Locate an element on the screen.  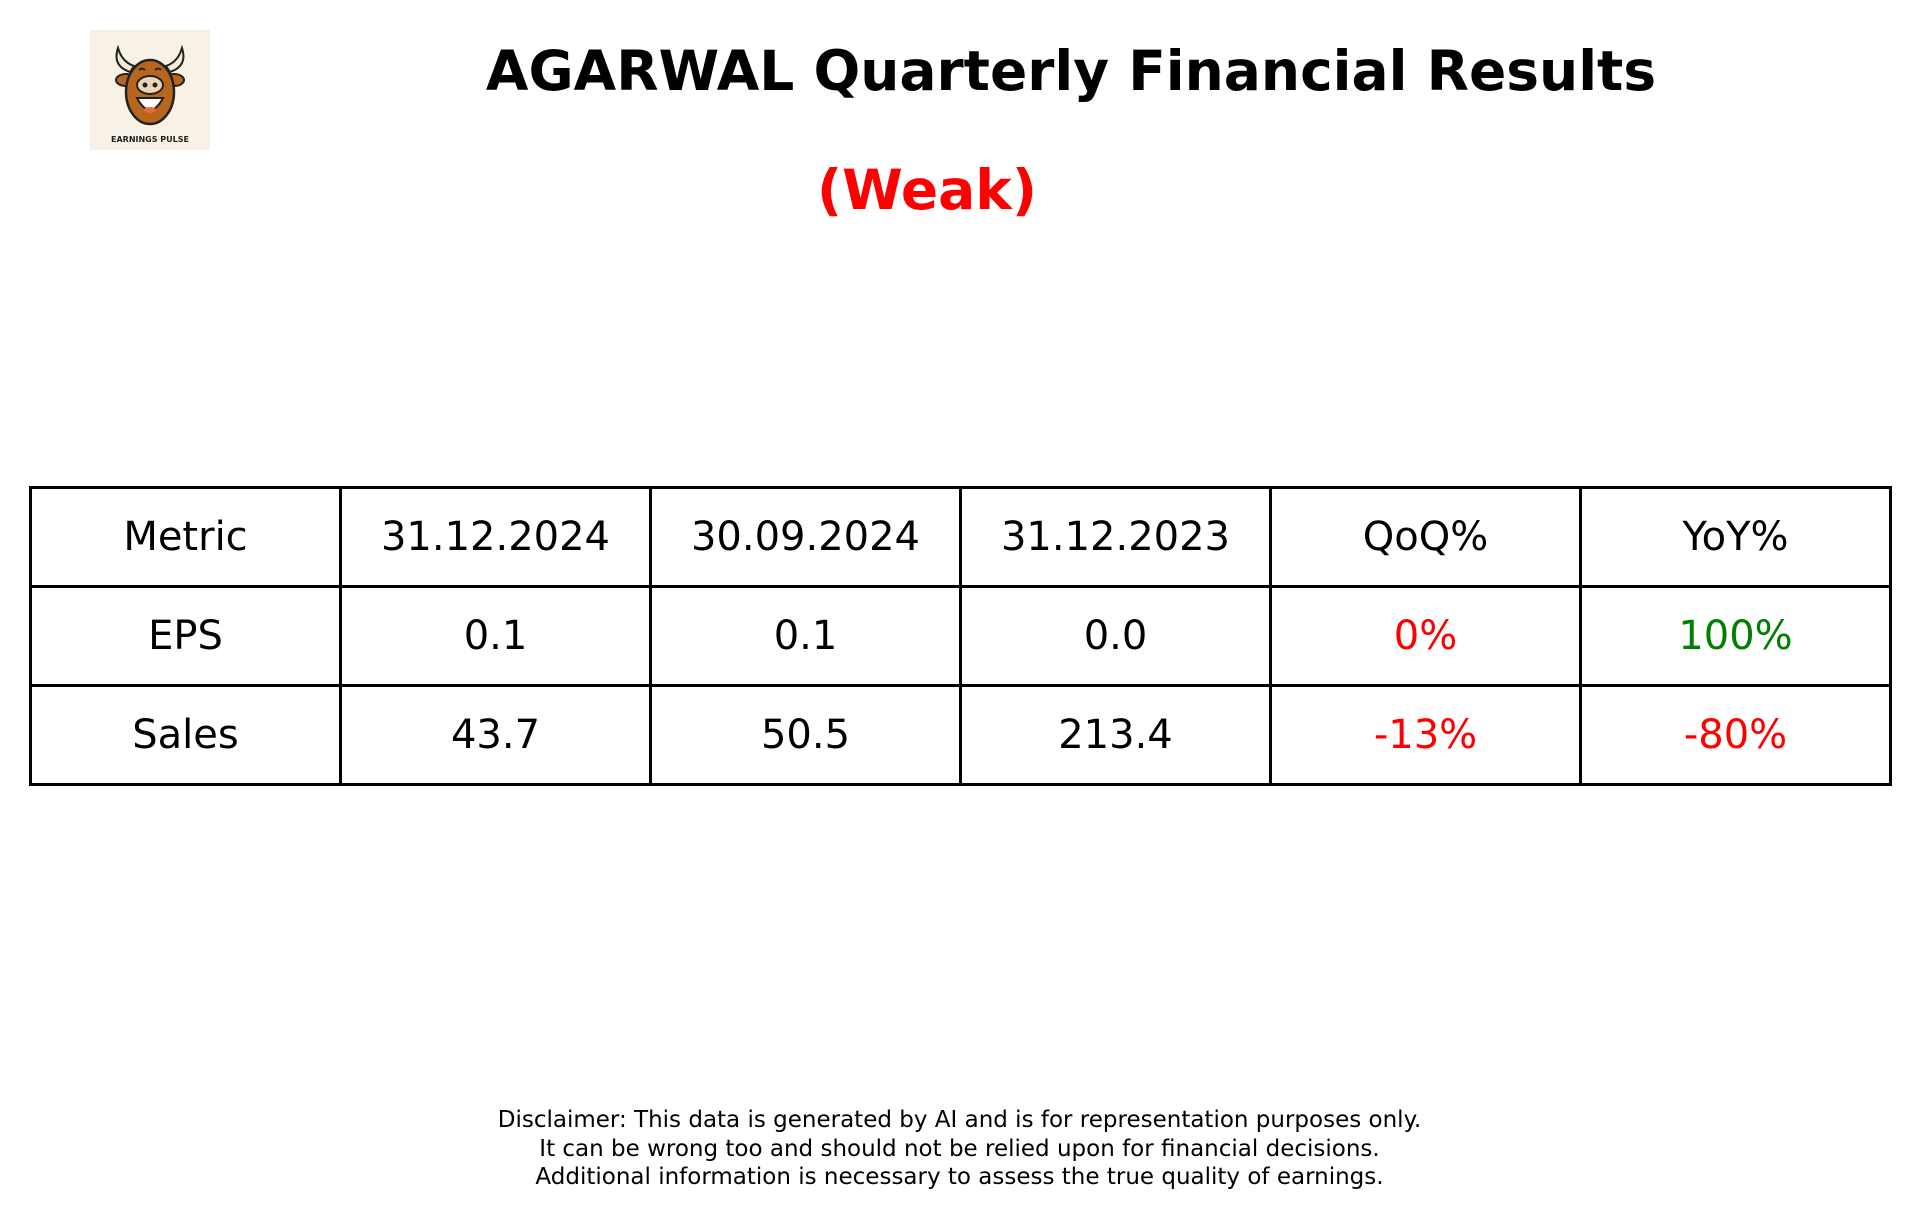
earnings-pulse-logo: EARNINGS PULSE is located at coordinates (150, 90).